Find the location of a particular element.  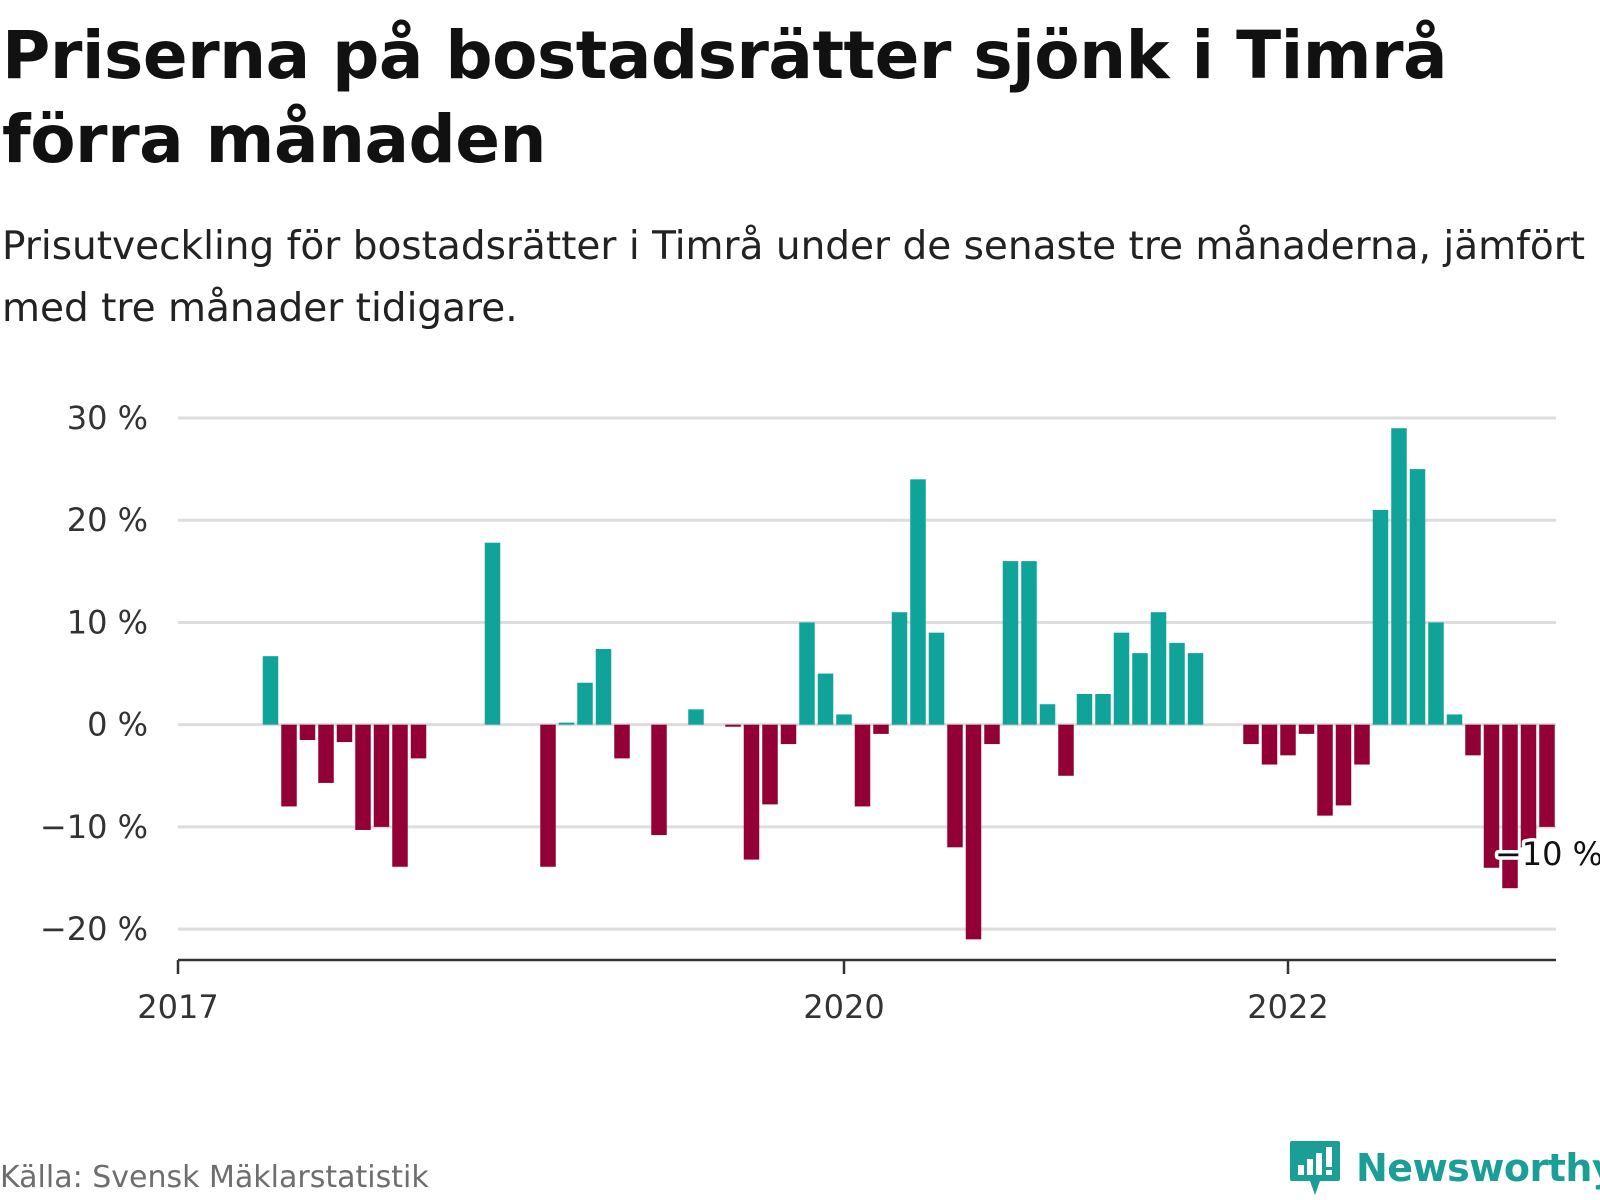

annotations: −10 % is located at coordinates (1545, 853).